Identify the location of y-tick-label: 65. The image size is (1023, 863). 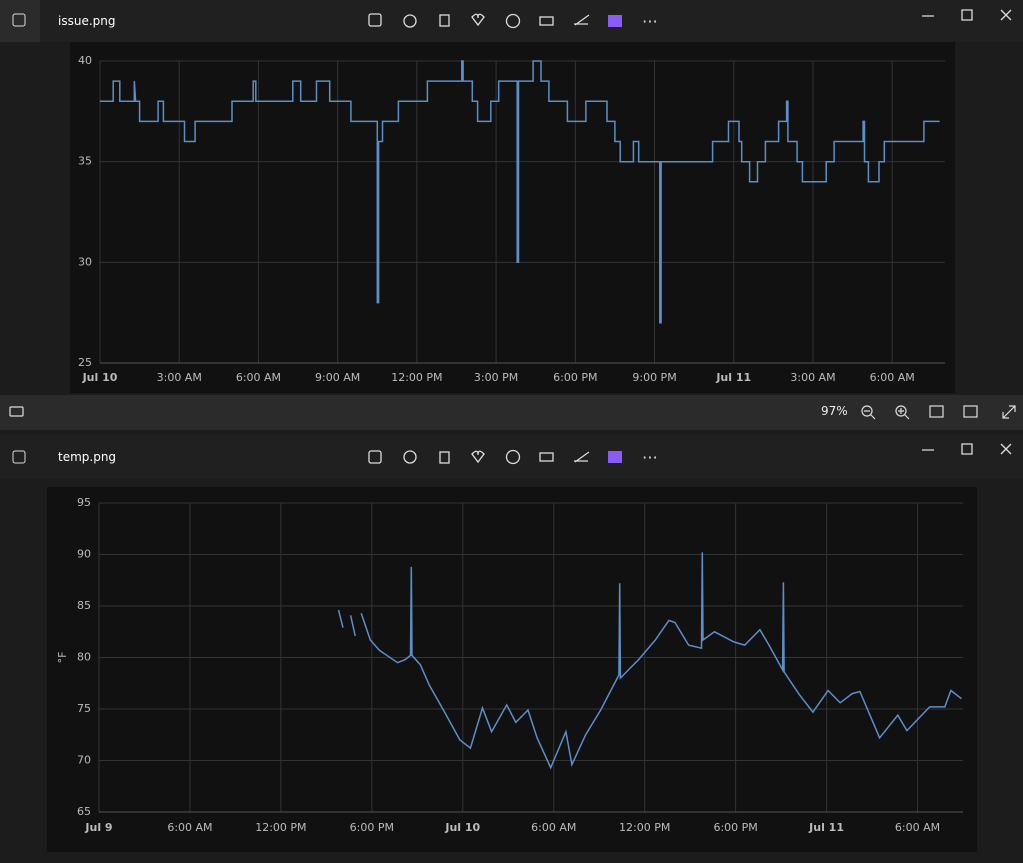
(84, 811).